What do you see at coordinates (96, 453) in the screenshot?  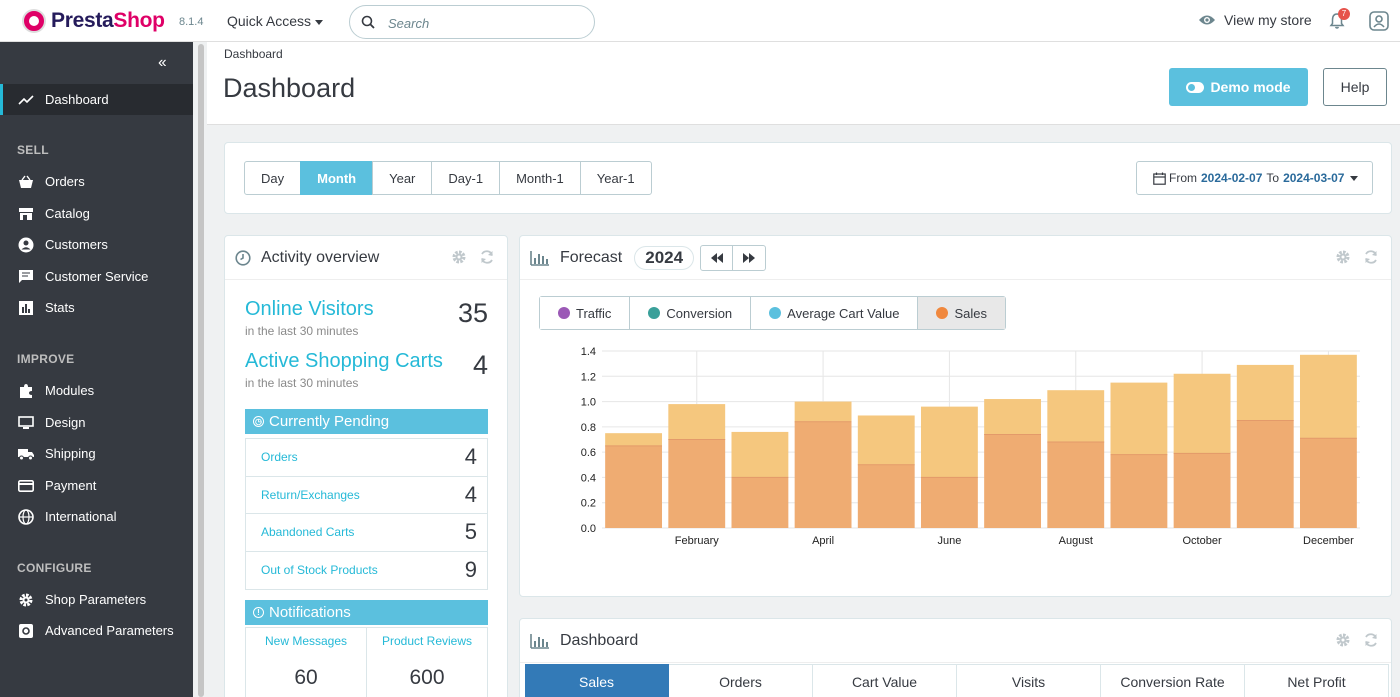 I see `sidebar-item-shipping: Shipping` at bounding box center [96, 453].